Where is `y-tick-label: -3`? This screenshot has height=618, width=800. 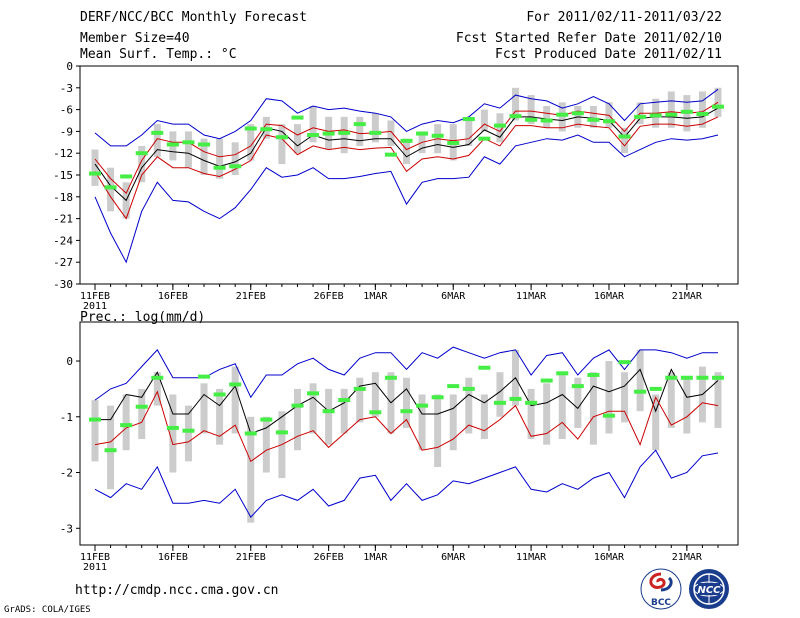 y-tick-label: -3 is located at coordinates (66, 88).